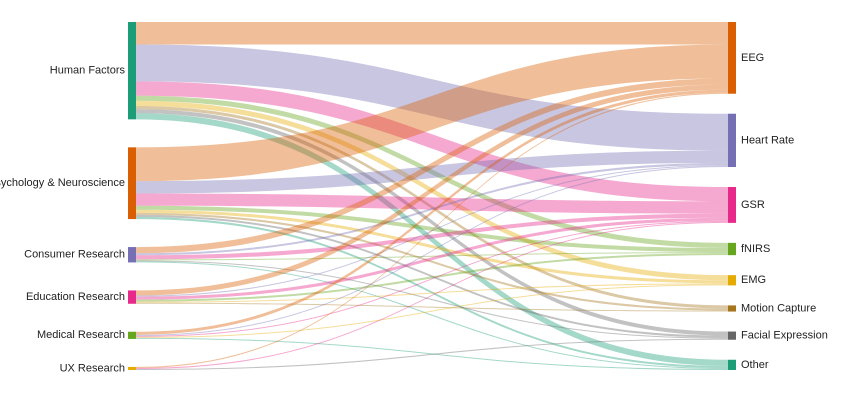 The width and height of the screenshot is (842, 404). I want to click on node-label: Medical Research, so click(81, 335).